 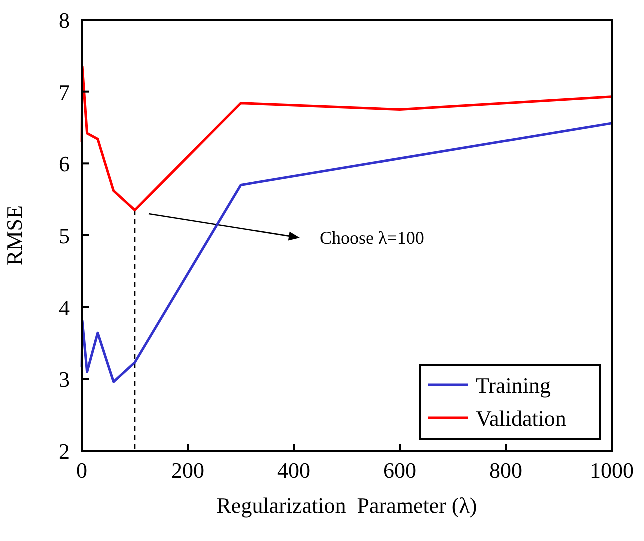 What do you see at coordinates (64, 307) in the screenshot?
I see `y-tick-label: 4` at bounding box center [64, 307].